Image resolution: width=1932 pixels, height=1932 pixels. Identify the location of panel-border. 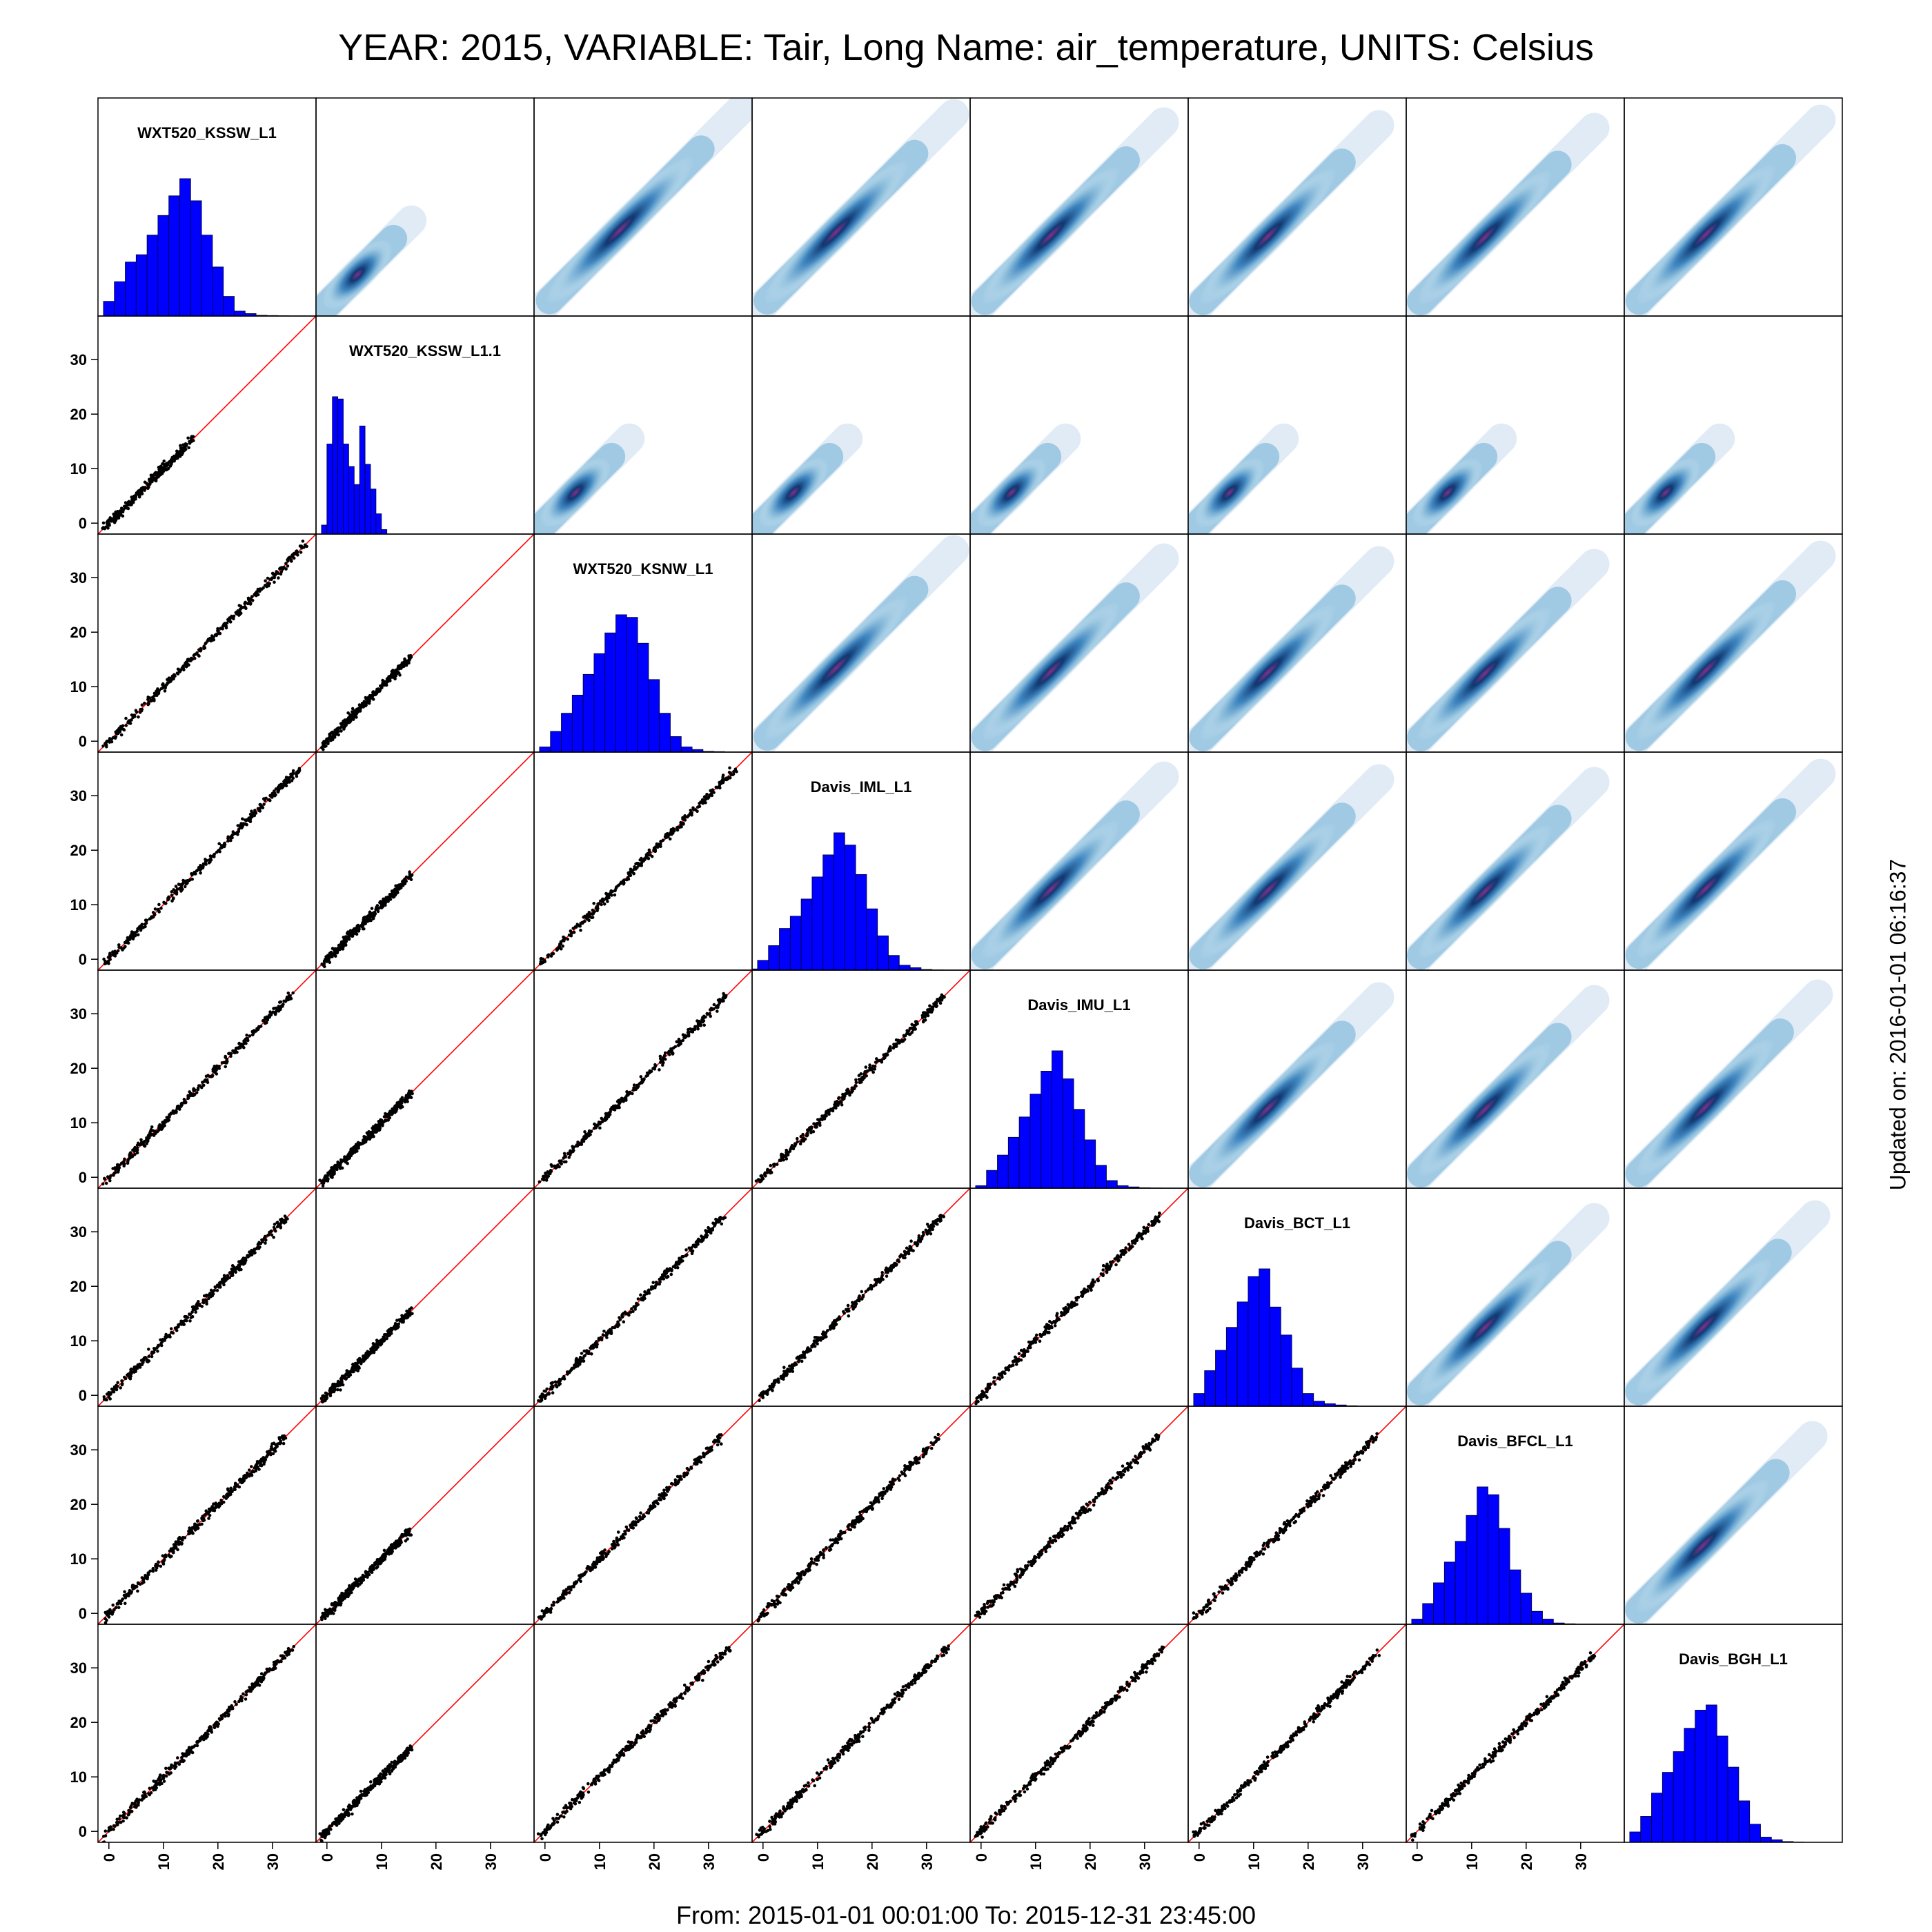
(1733, 1733).